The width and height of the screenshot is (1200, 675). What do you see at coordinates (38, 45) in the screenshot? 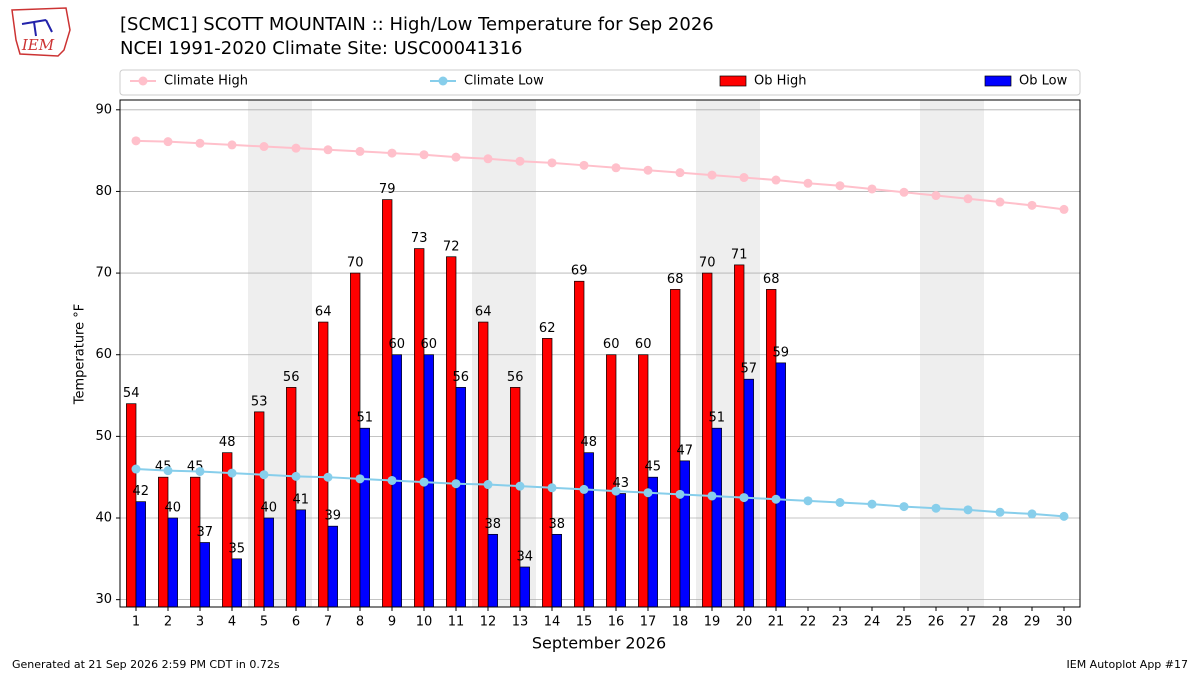
I see `logo-text: IEM` at bounding box center [38, 45].